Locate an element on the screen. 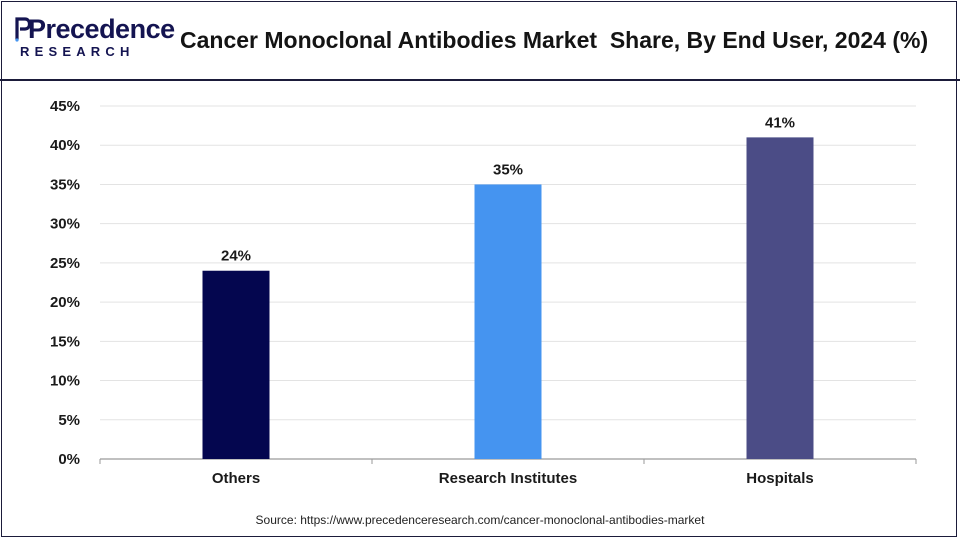 The image size is (960, 540). y-tick-label: 40% is located at coordinates (65, 145).